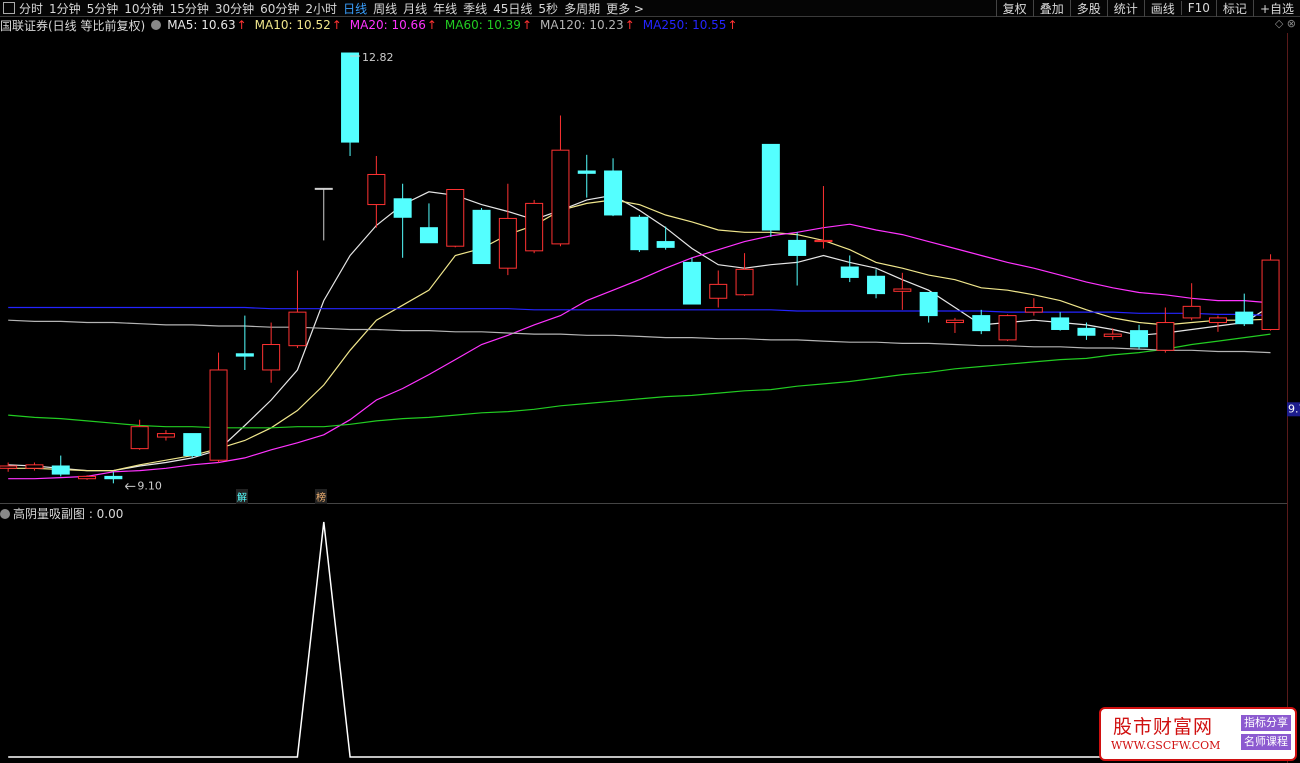  What do you see at coordinates (1285, 23) in the screenshot?
I see `window-icons: ◇ ⊗` at bounding box center [1285, 23].